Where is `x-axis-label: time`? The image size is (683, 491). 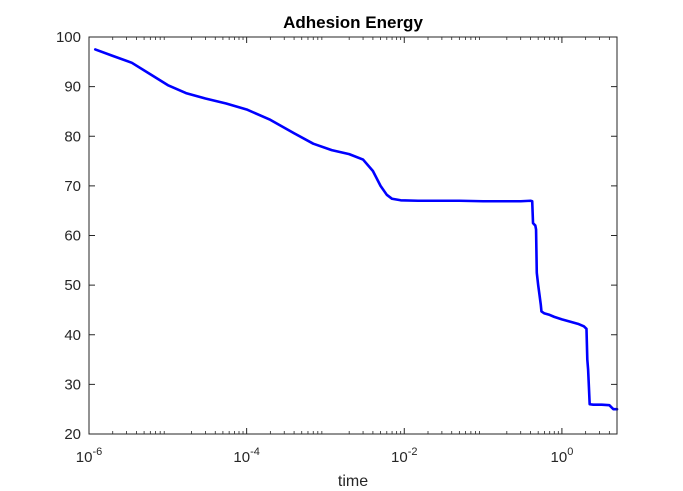
x-axis-label: time is located at coordinates (353, 481).